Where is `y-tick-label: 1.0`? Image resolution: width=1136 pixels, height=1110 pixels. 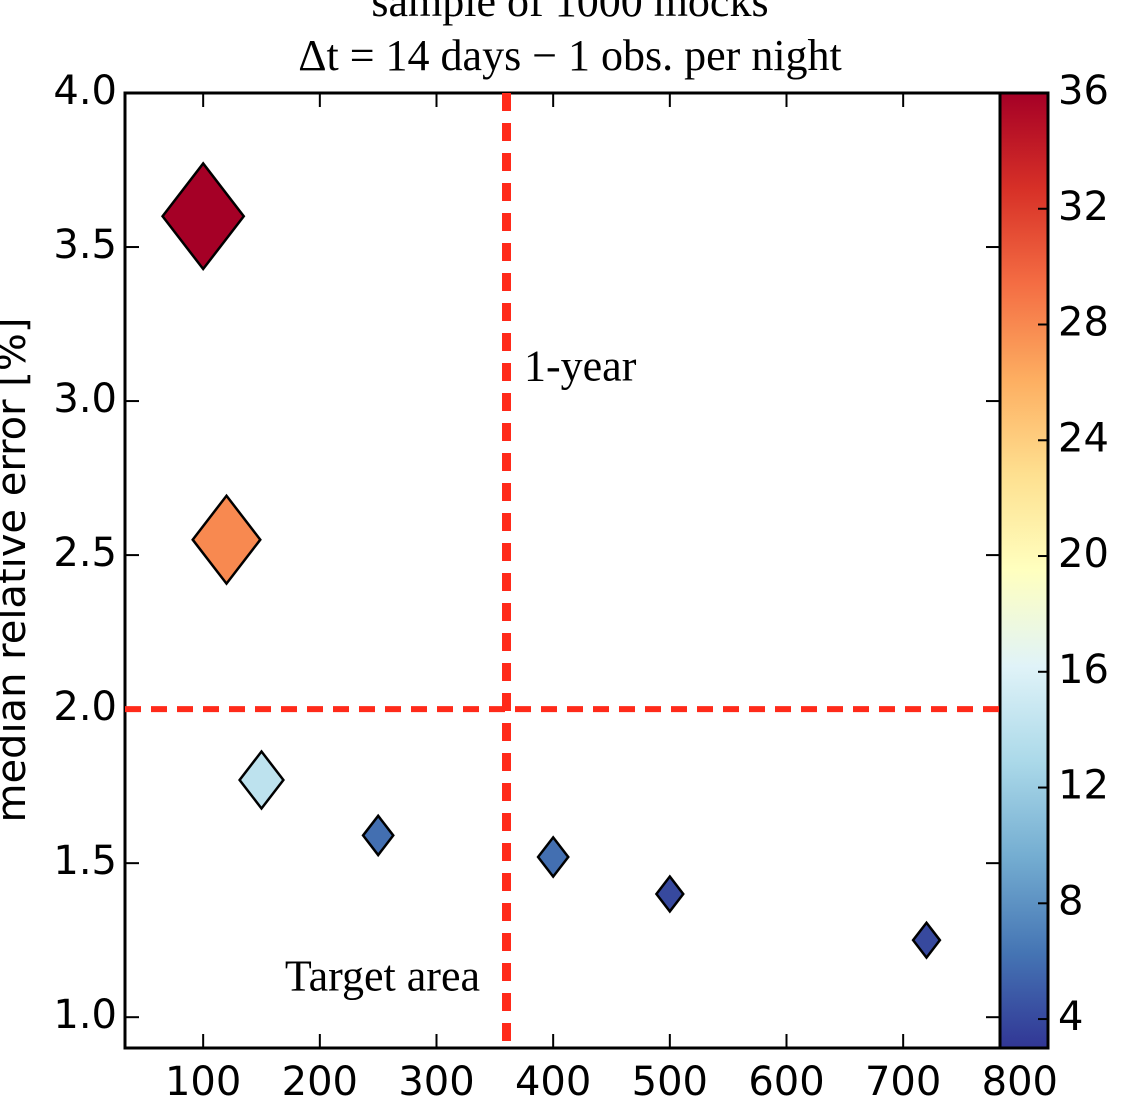 y-tick-label: 1.0 is located at coordinates (85, 1015).